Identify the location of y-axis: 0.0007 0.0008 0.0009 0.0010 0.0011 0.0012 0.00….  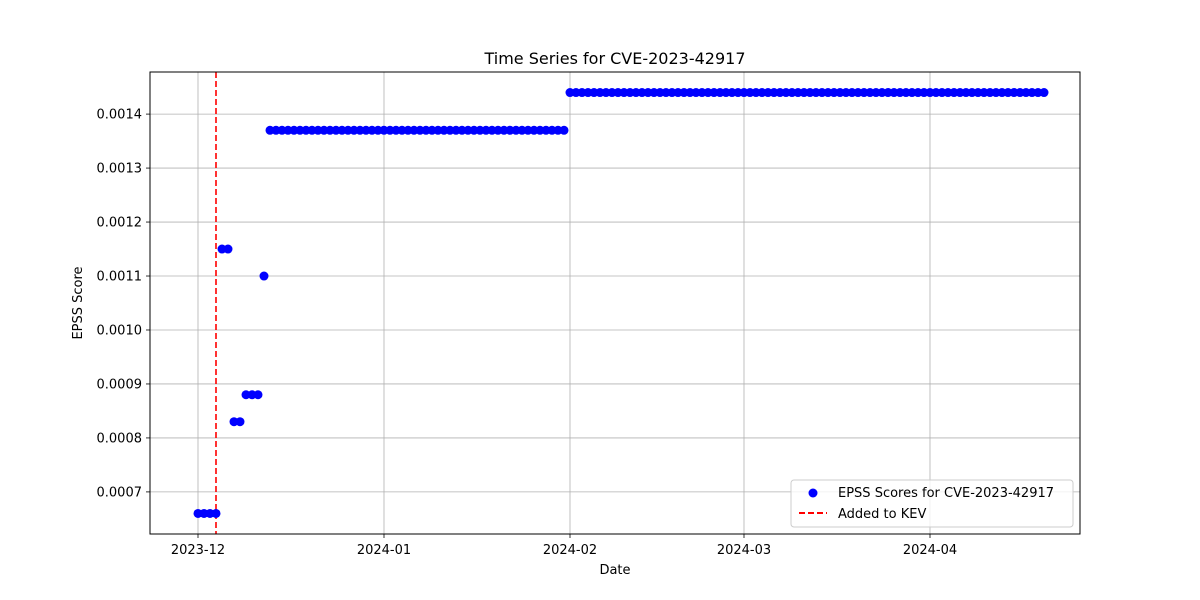
(123, 304).